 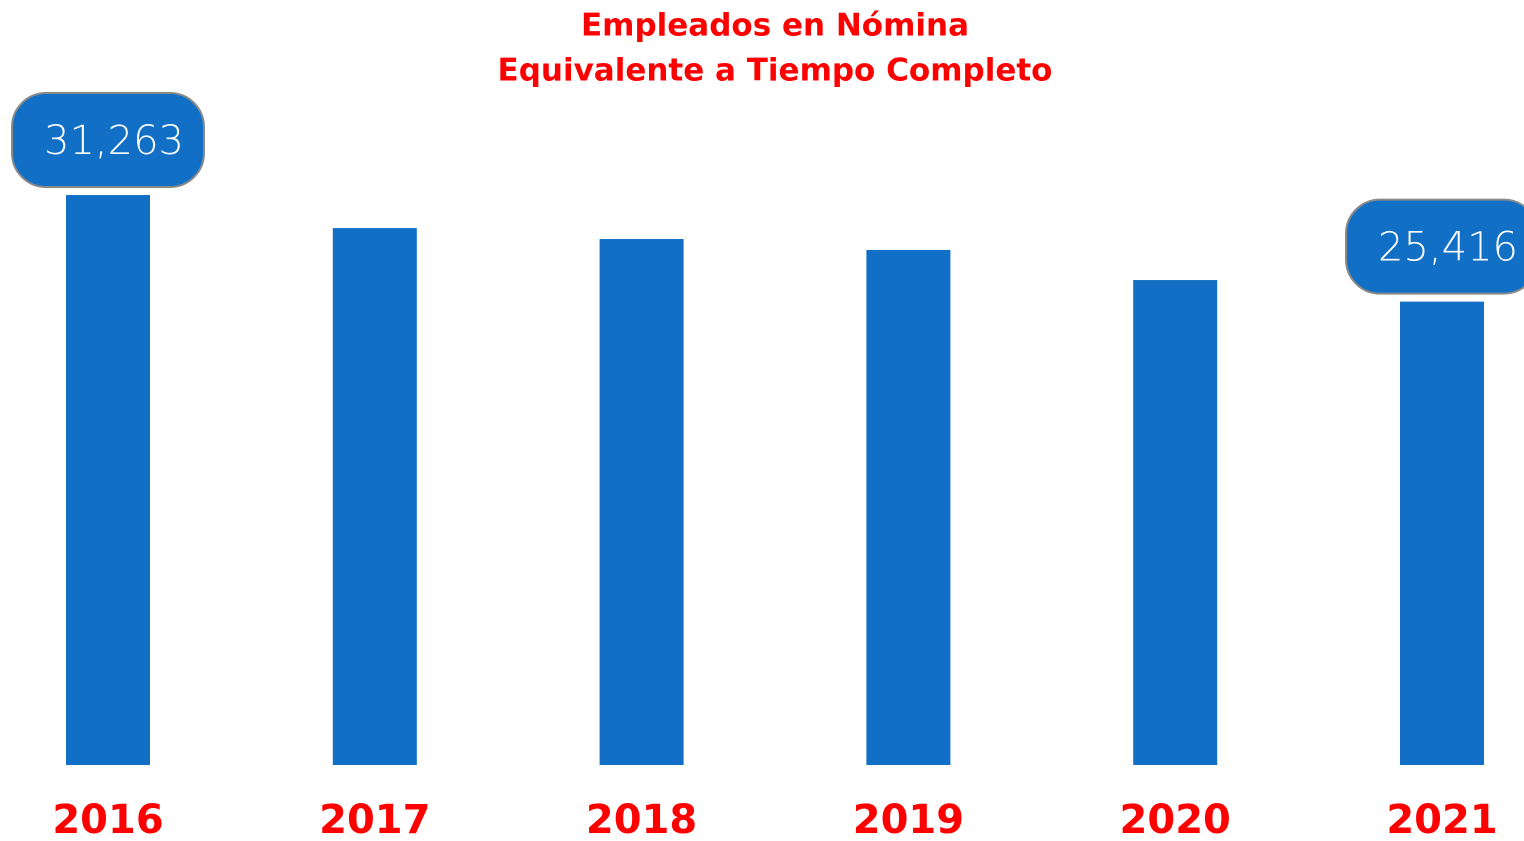 What do you see at coordinates (1448, 248) in the screenshot?
I see `value-label: 25,416` at bounding box center [1448, 248].